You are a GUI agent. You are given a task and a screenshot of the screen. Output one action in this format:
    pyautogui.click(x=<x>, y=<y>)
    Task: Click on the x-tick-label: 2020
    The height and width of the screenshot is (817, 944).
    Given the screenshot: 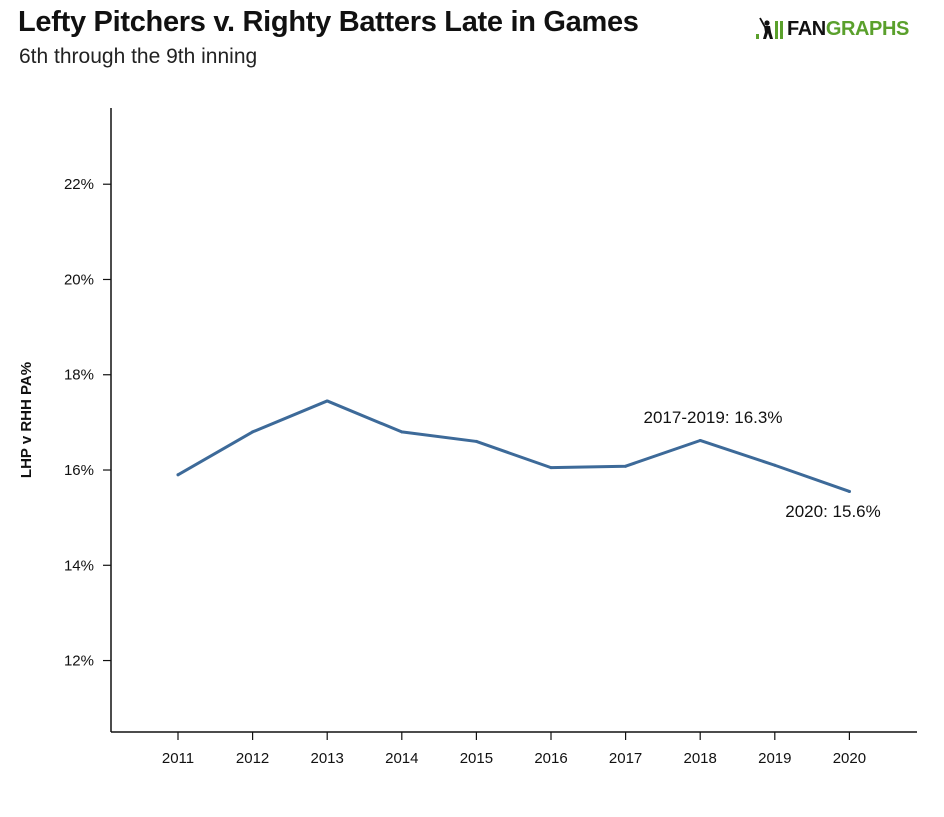 What is the action you would take?
    pyautogui.click(x=849, y=758)
    